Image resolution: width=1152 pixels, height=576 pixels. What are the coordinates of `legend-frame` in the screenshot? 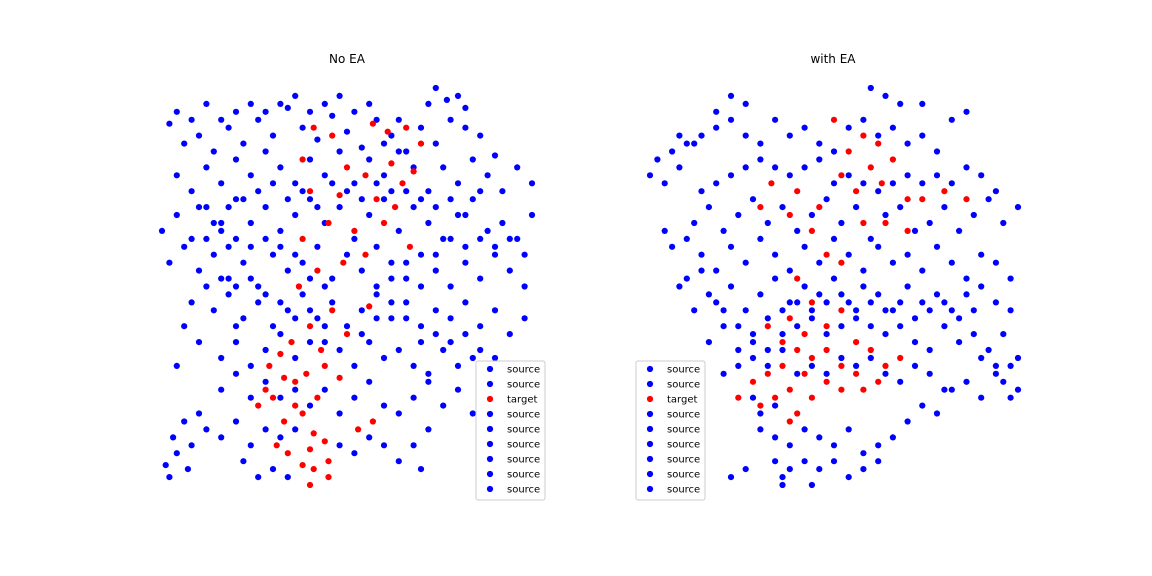 It's located at (510, 430).